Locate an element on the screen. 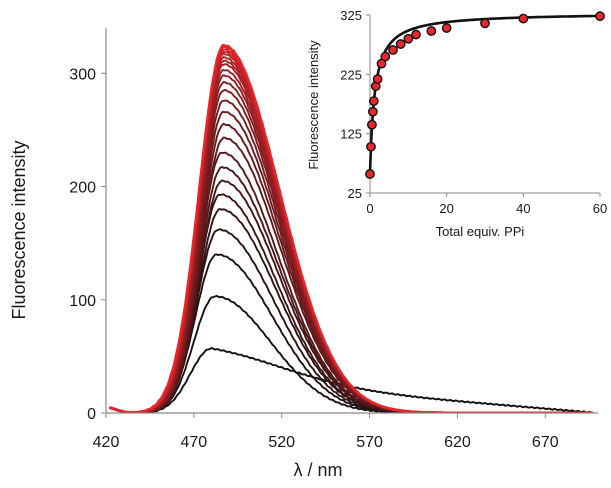 The height and width of the screenshot is (488, 611). inset-y-tick-label: 125 is located at coordinates (351, 134).